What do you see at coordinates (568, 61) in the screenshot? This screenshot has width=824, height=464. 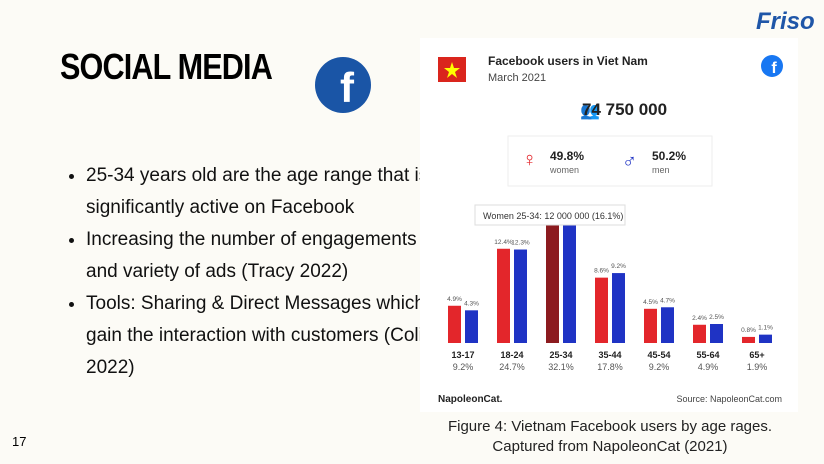 I see `chart-title: Facebook users in Viet Nam` at bounding box center [568, 61].